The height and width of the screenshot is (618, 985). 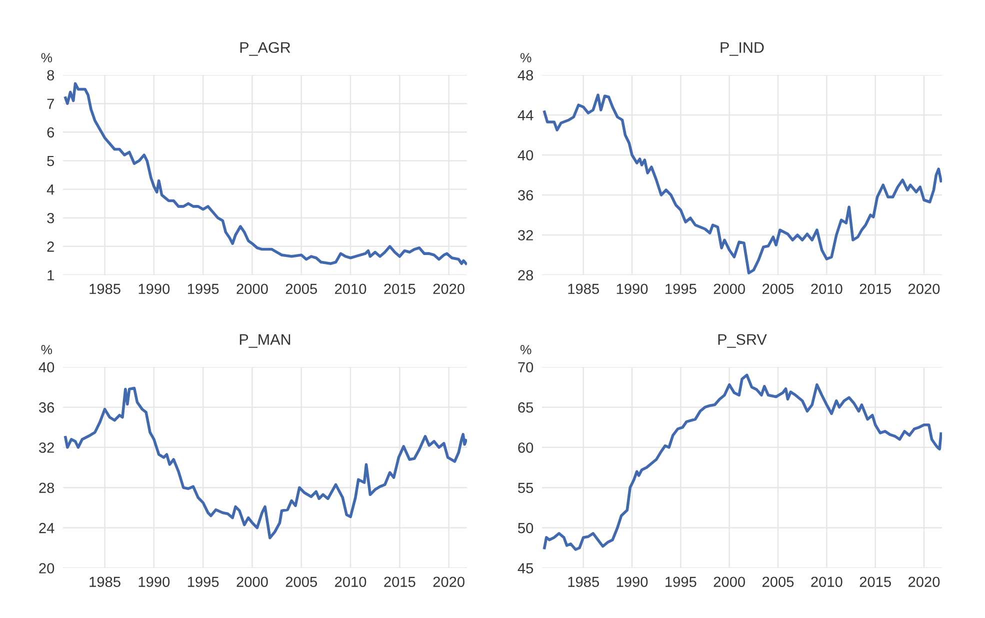 I want to click on y-tick-label: 3, so click(x=50, y=218).